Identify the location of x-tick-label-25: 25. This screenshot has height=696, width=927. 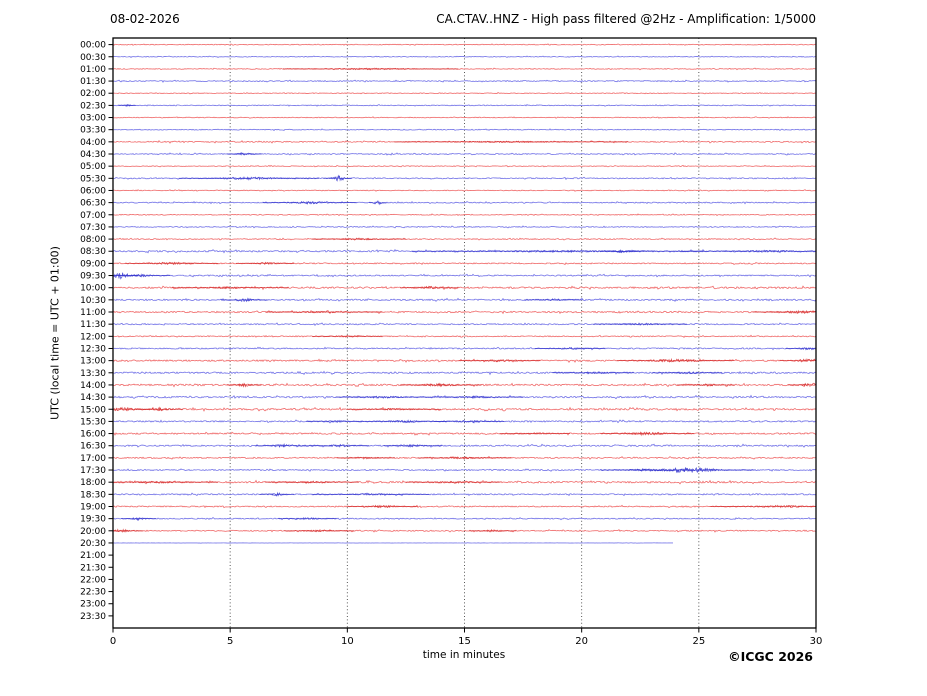
(698, 641).